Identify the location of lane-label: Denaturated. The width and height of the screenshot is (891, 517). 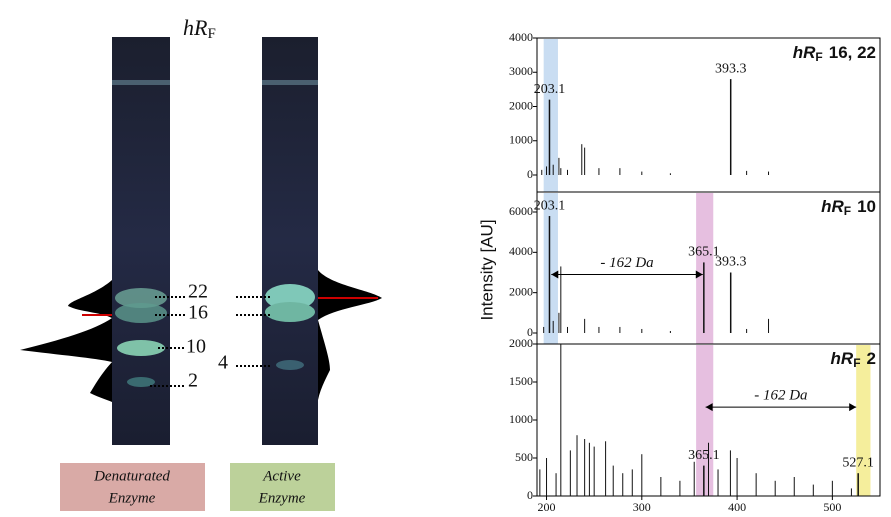
(131, 476).